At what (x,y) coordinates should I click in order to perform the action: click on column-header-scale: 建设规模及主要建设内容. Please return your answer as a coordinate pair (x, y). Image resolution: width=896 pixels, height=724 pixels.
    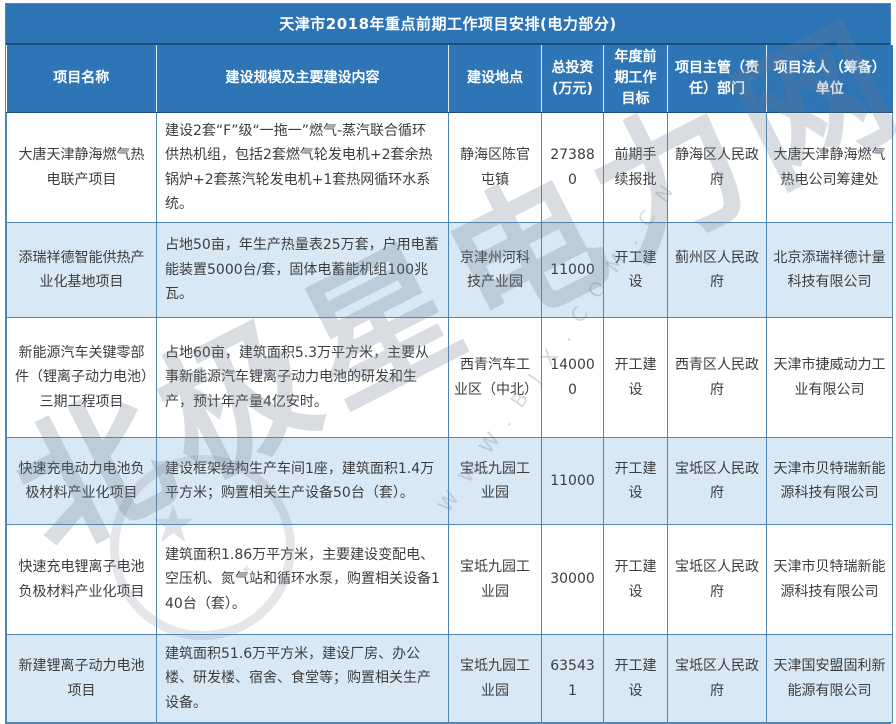
    Looking at the image, I should click on (302, 79).